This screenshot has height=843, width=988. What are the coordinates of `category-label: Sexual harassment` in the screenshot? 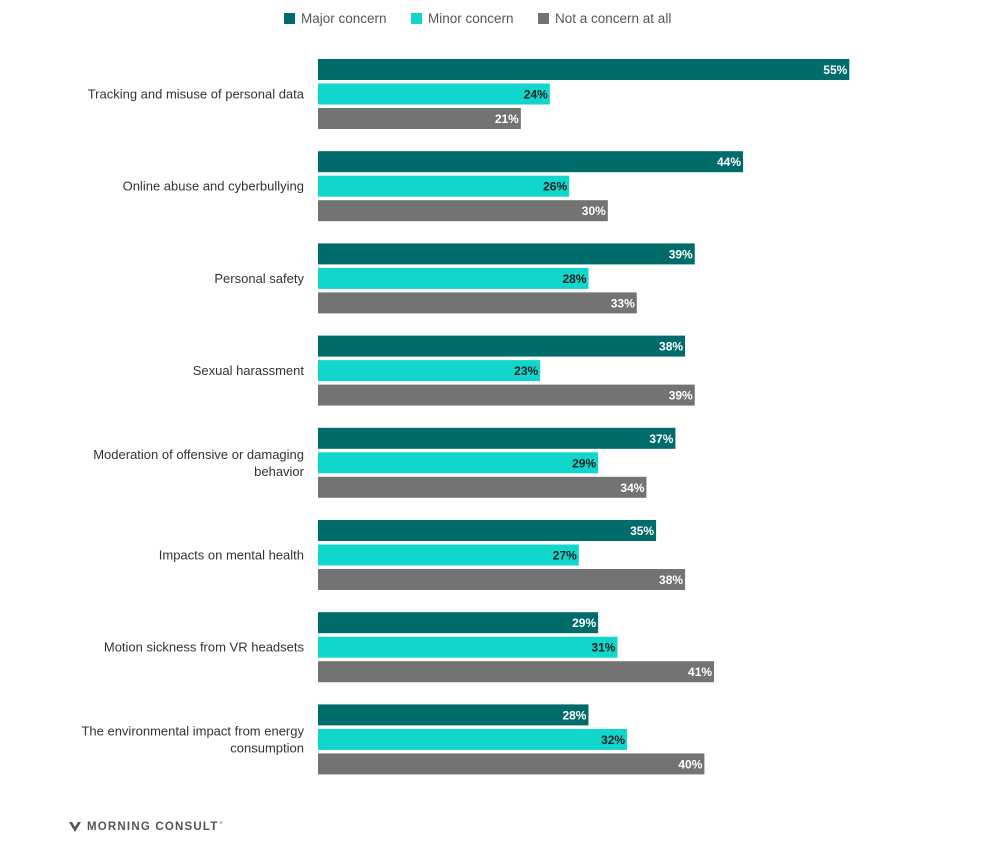 It's located at (249, 370).